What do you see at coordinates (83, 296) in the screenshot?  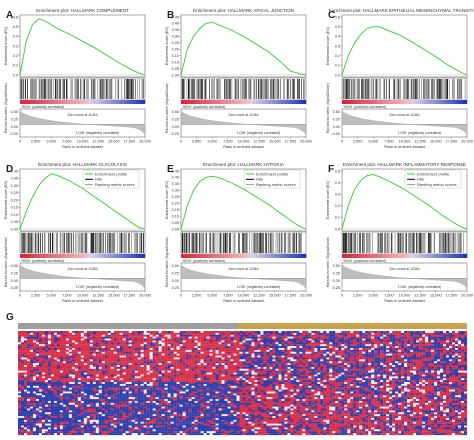 I see `x-tick-label: 10,000` at bounding box center [83, 296].